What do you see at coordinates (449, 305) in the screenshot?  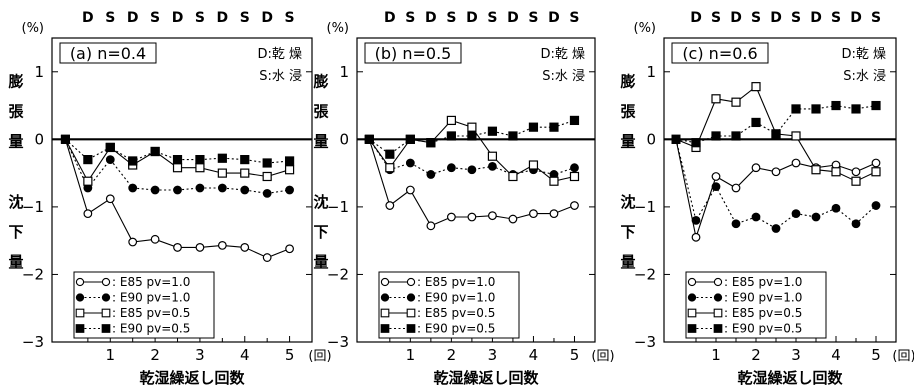 I see `legend-box` at bounding box center [449, 305].